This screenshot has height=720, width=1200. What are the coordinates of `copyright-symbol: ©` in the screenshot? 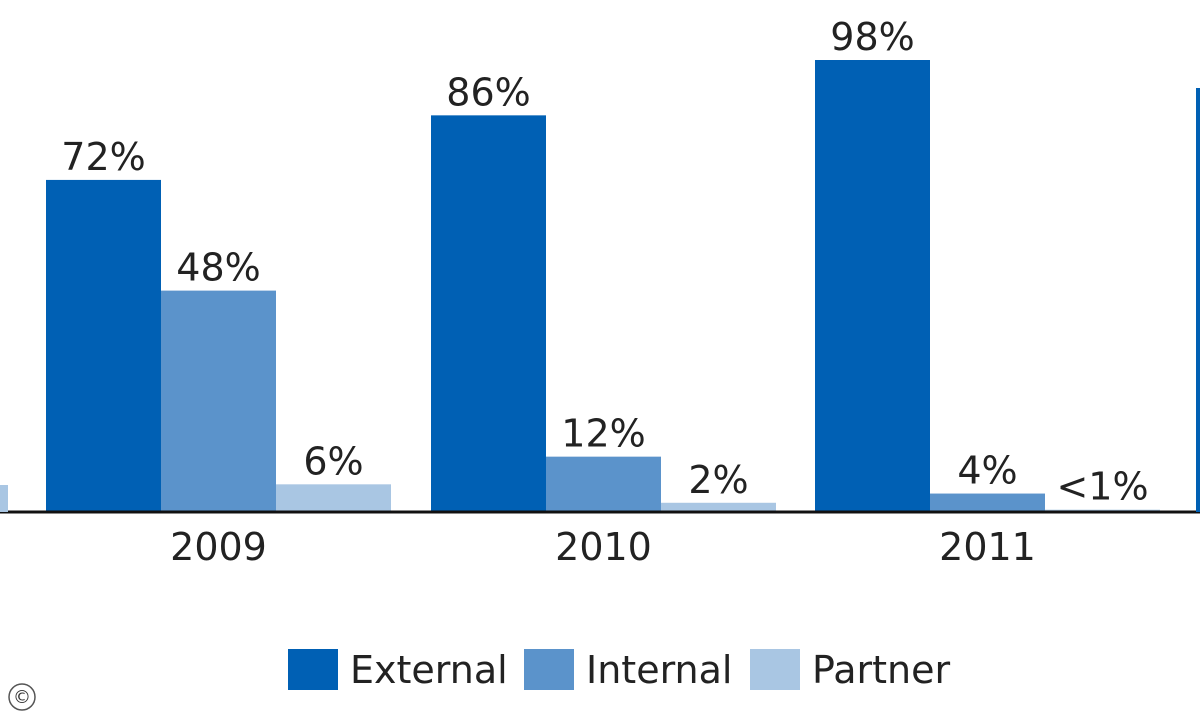 It's located at (22, 697).